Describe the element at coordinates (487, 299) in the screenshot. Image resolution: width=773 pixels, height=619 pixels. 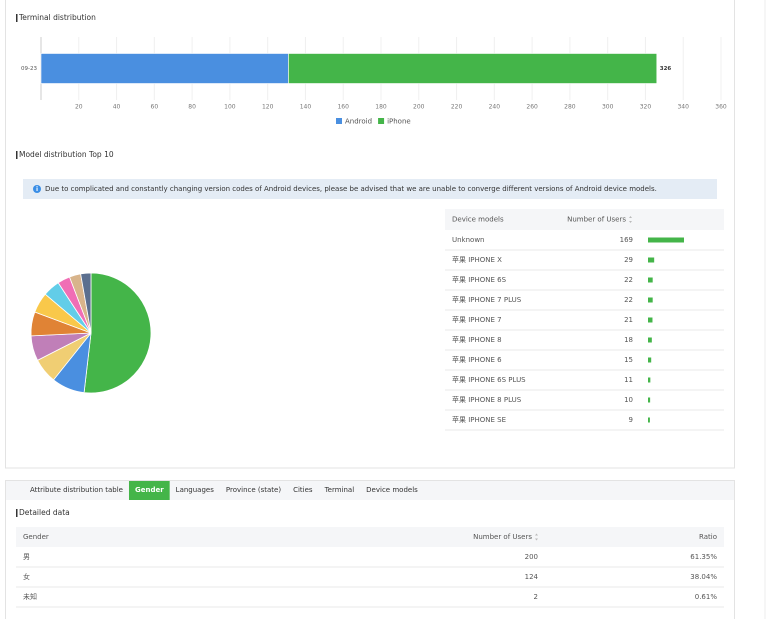
I see `model-name: 苹果 IPHONE 7 PLUS` at that location.